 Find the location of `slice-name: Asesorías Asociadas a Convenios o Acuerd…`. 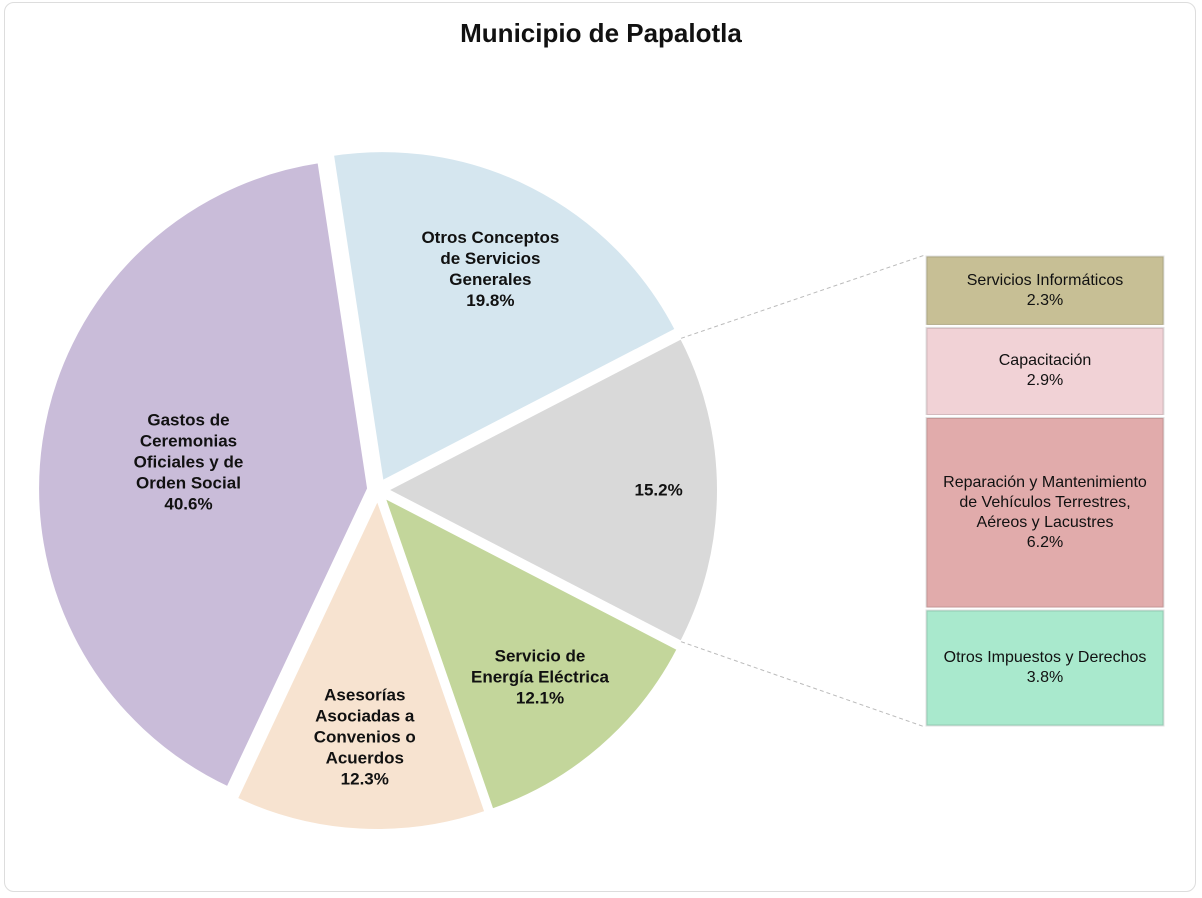

slice-name: Asesorías Asociadas a Convenios o Acuerd… is located at coordinates (364, 726).